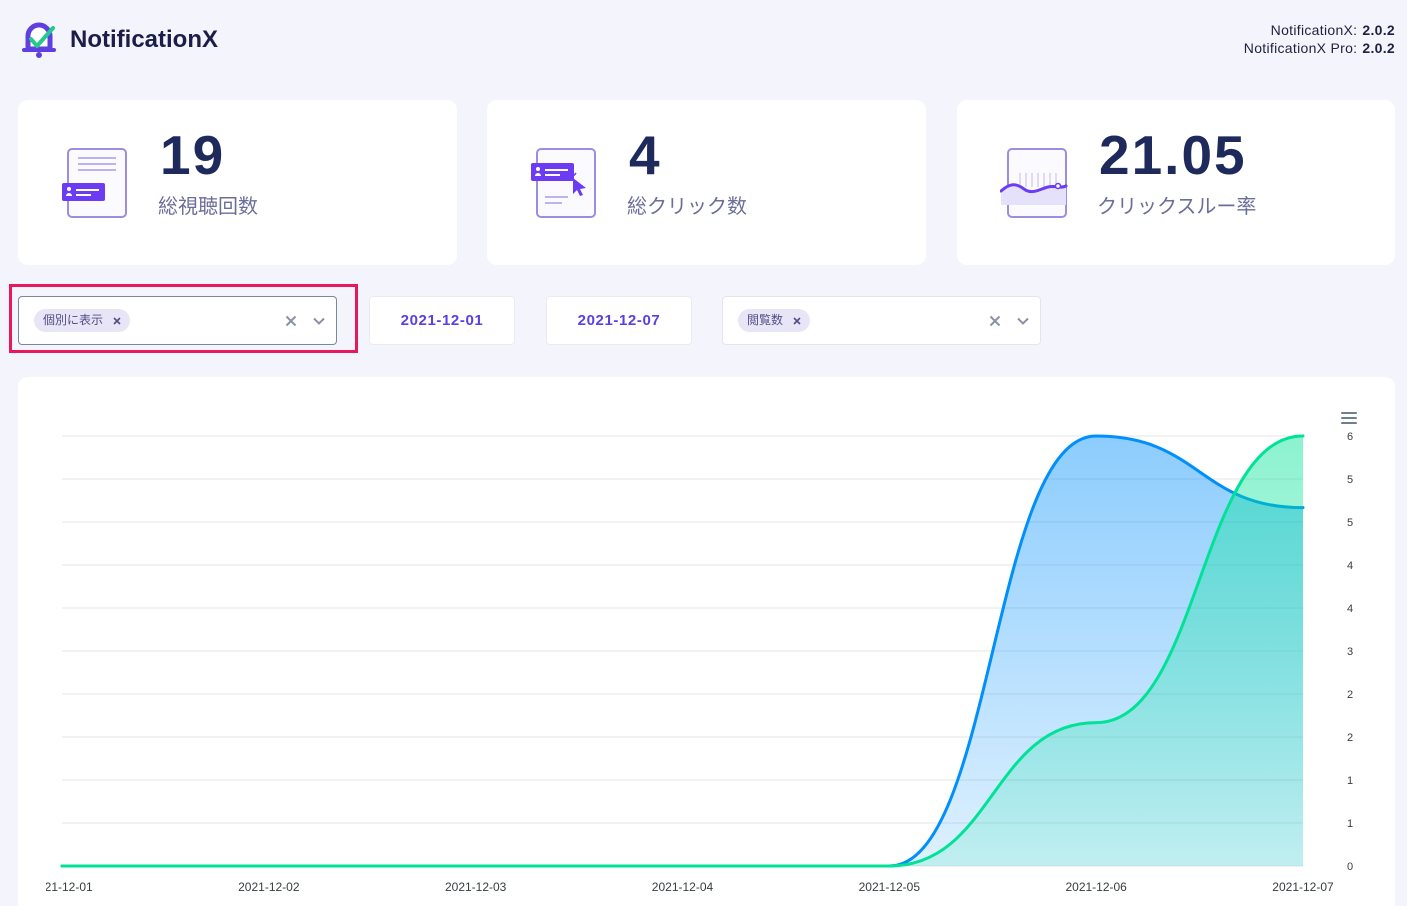 The width and height of the screenshot is (1407, 906). What do you see at coordinates (95, 183) in the screenshot?
I see `views-document-icon` at bounding box center [95, 183].